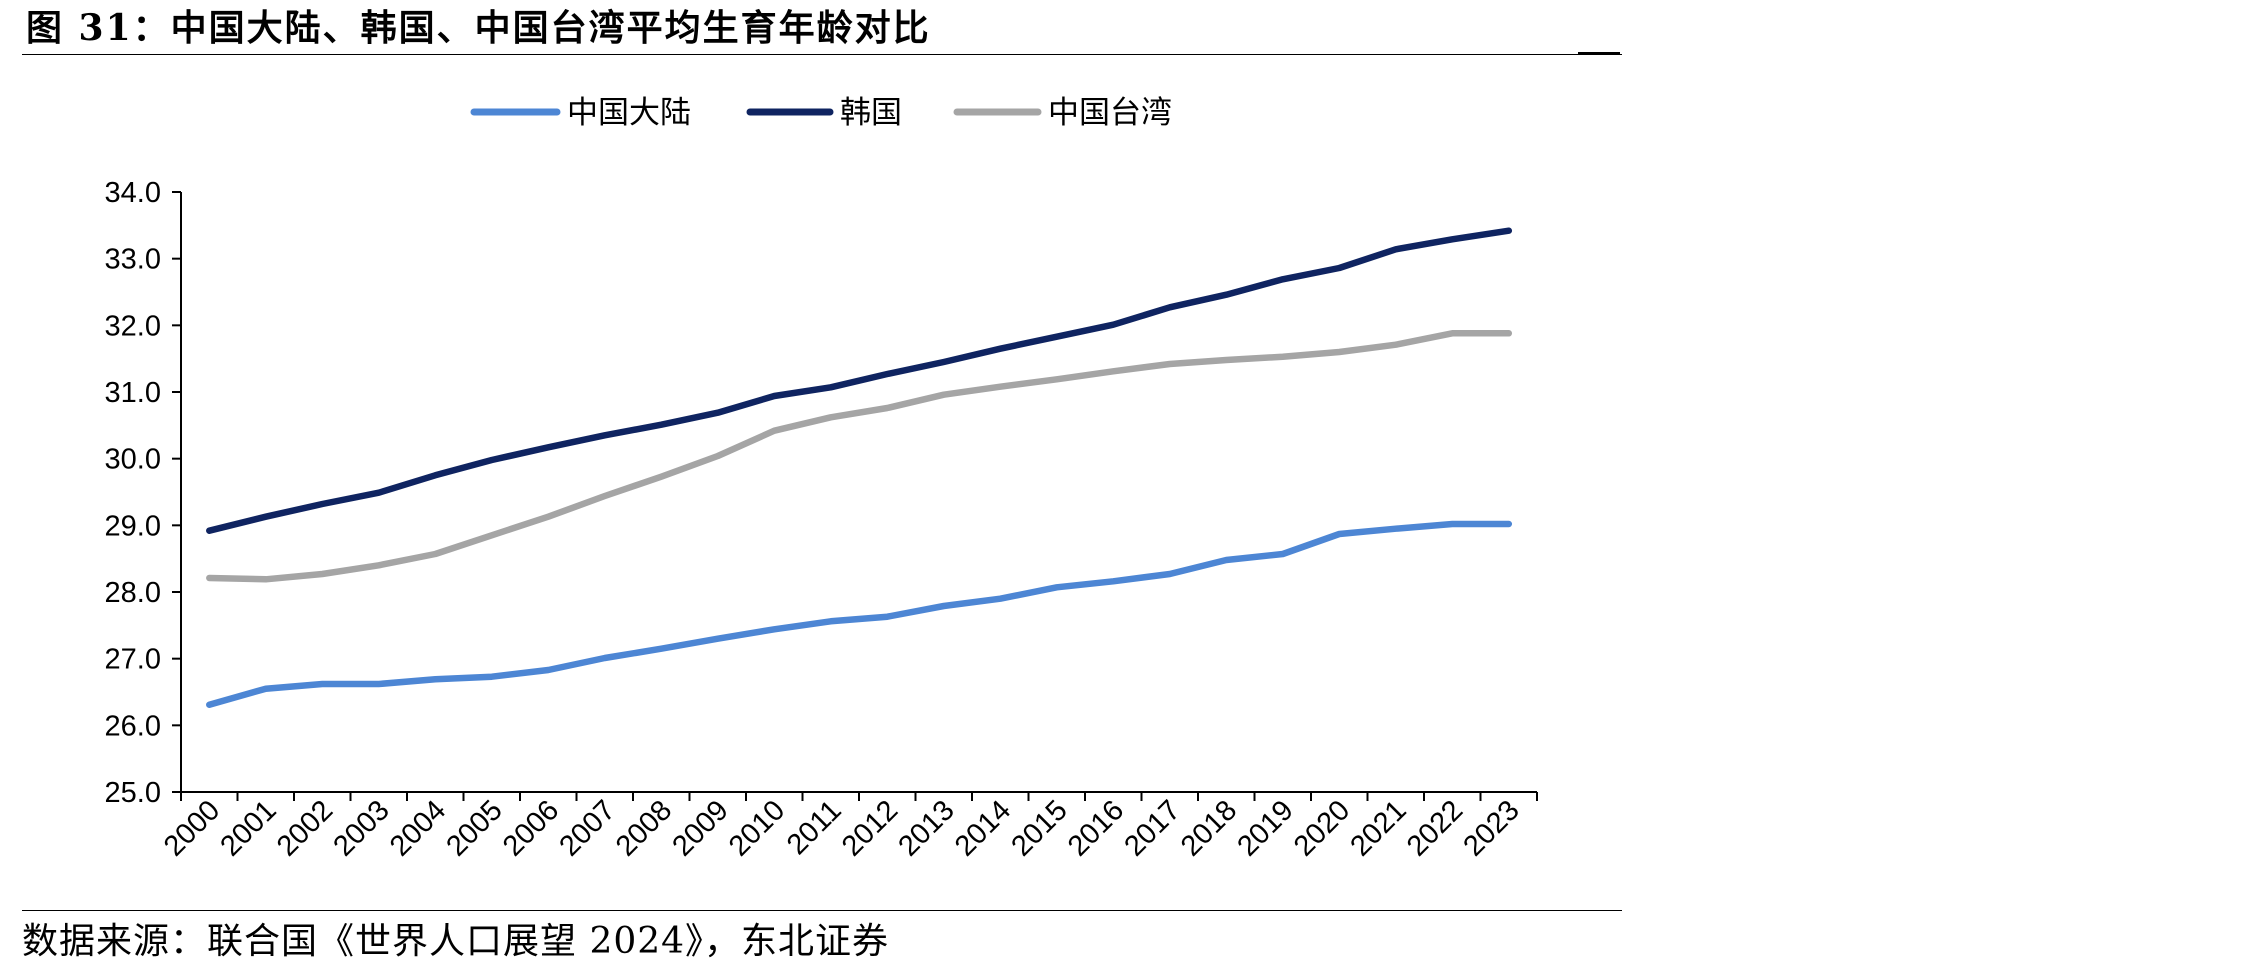  Describe the element at coordinates (133, 526) in the screenshot. I see `y-tick-label: 29.0` at that location.